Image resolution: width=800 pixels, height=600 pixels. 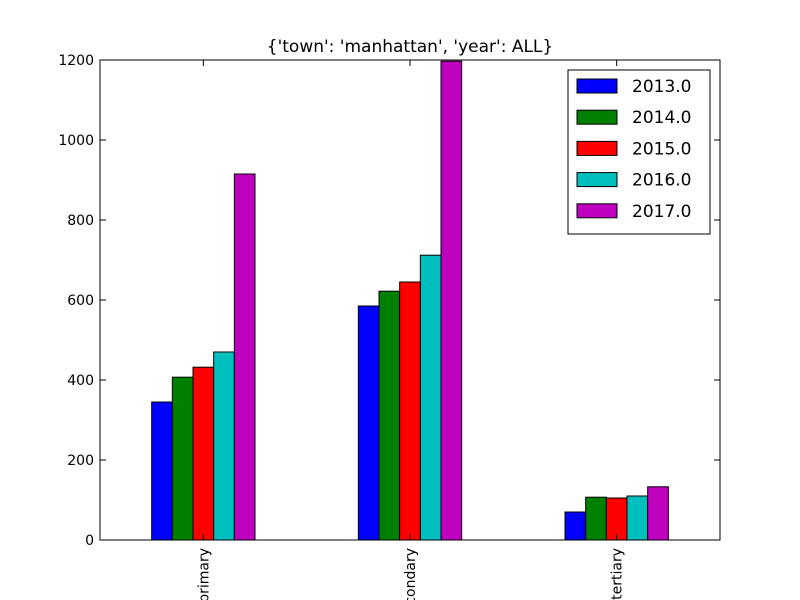 I want to click on chart-title: {'town': 'manhattan', 'year': ALL}, so click(x=410, y=47).